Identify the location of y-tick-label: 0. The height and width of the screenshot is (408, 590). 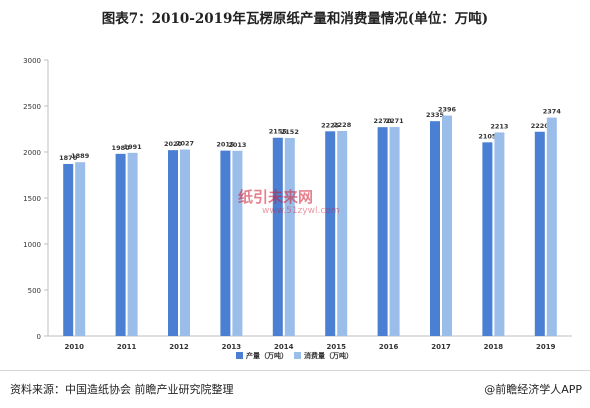
(39, 337).